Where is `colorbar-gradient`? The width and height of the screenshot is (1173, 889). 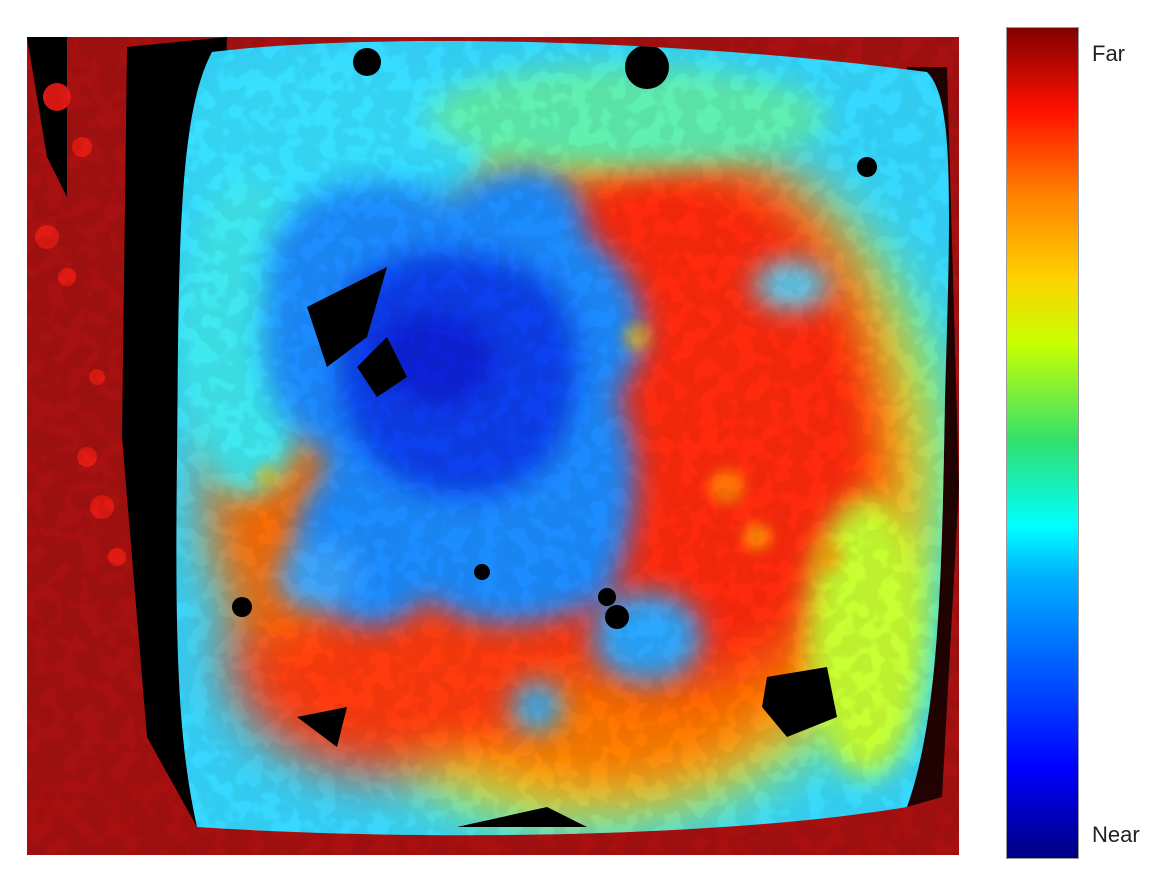 colorbar-gradient is located at coordinates (1042, 443).